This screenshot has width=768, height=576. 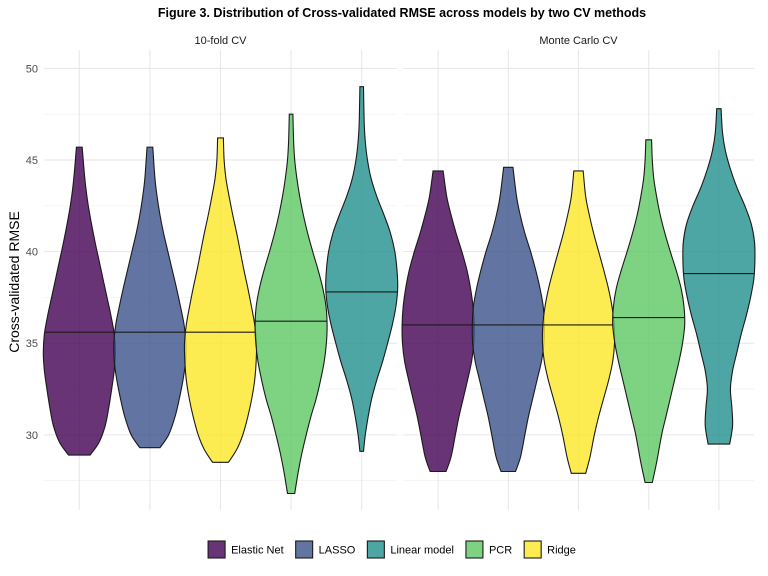 I want to click on legend-item: LASSO, so click(x=325, y=549).